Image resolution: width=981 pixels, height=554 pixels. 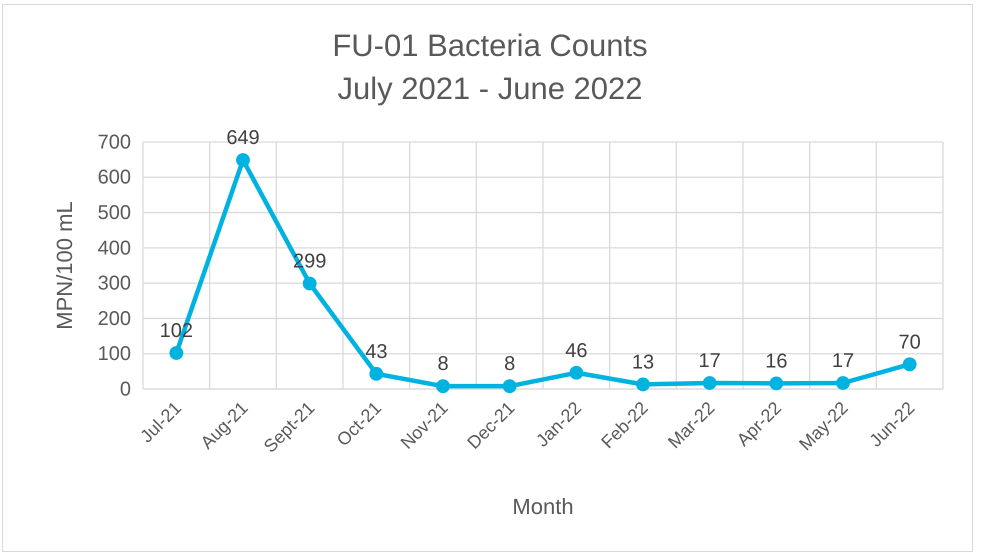 I want to click on y-tick-label: 300, so click(x=114, y=283).